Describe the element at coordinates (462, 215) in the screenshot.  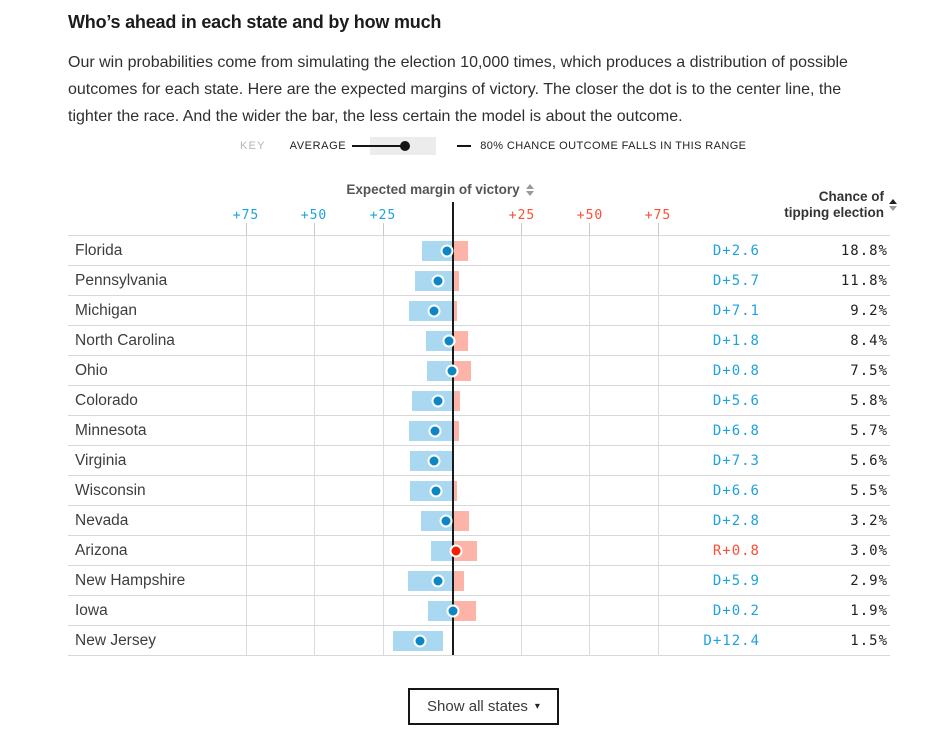
I see `axis-tick-labels: +75 +50 +25 +25 +50 +75` at that location.